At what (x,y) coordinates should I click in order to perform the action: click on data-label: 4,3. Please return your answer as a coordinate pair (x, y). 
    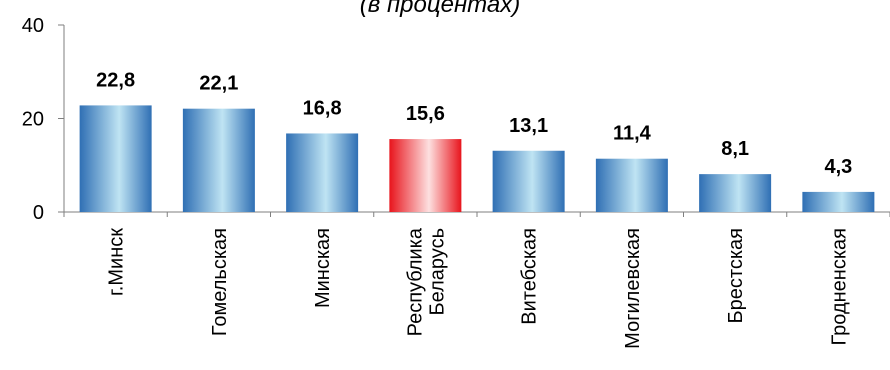
    Looking at the image, I should click on (838, 167).